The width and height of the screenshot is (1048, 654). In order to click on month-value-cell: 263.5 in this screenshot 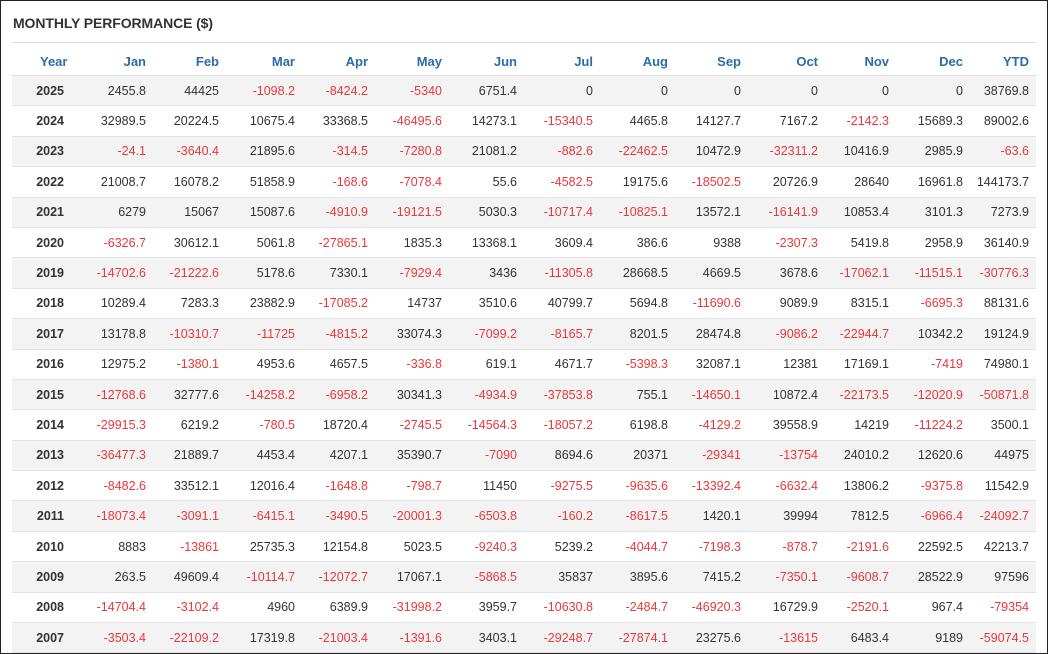, I will do `click(115, 577)`.